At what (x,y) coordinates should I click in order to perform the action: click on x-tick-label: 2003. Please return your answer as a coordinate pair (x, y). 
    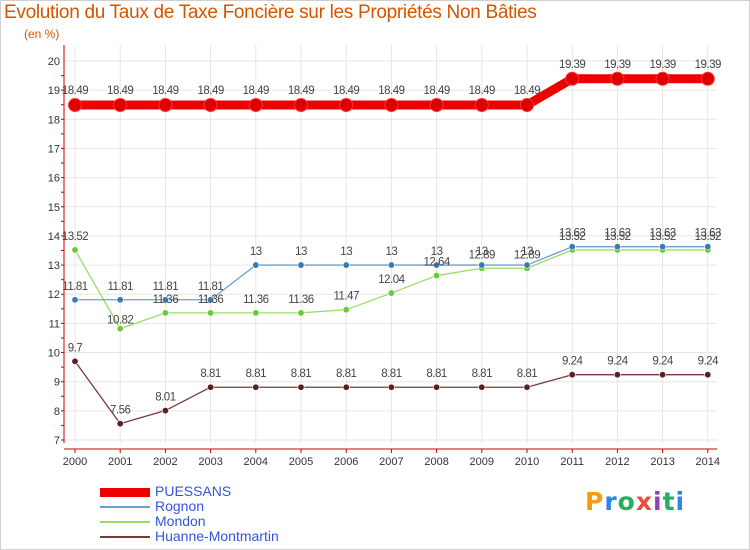
    Looking at the image, I should click on (210, 462).